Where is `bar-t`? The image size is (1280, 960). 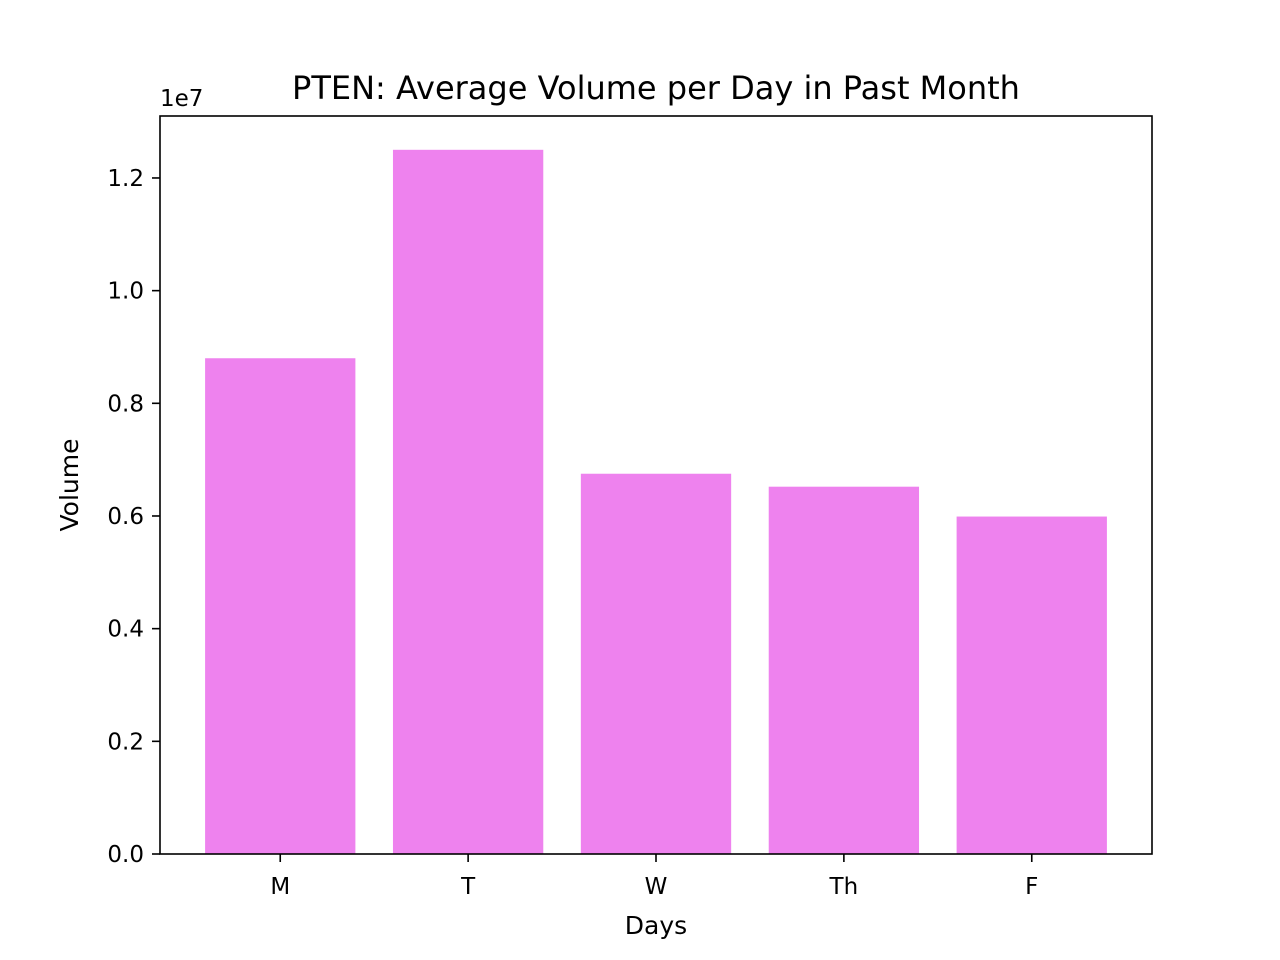 bar-t is located at coordinates (468, 502).